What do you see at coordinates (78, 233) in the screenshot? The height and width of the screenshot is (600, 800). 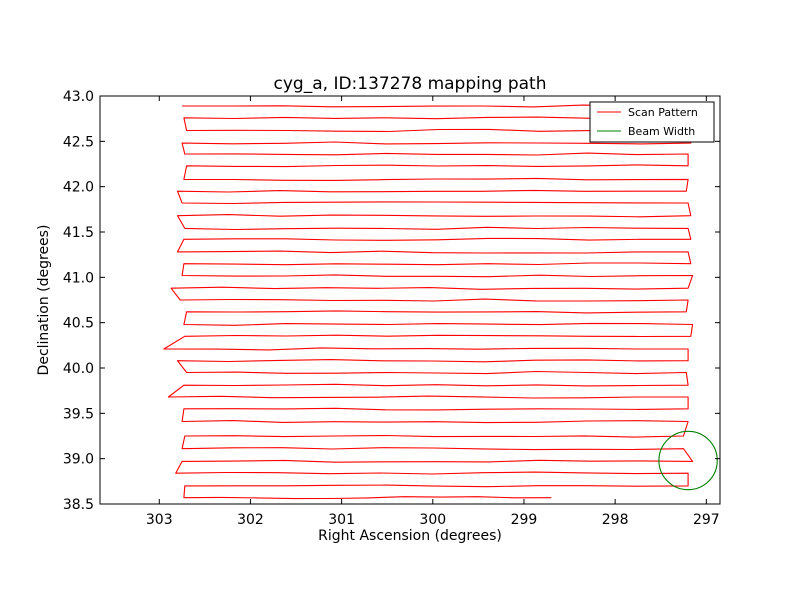 I see `y-tick-label: 41.5` at bounding box center [78, 233].